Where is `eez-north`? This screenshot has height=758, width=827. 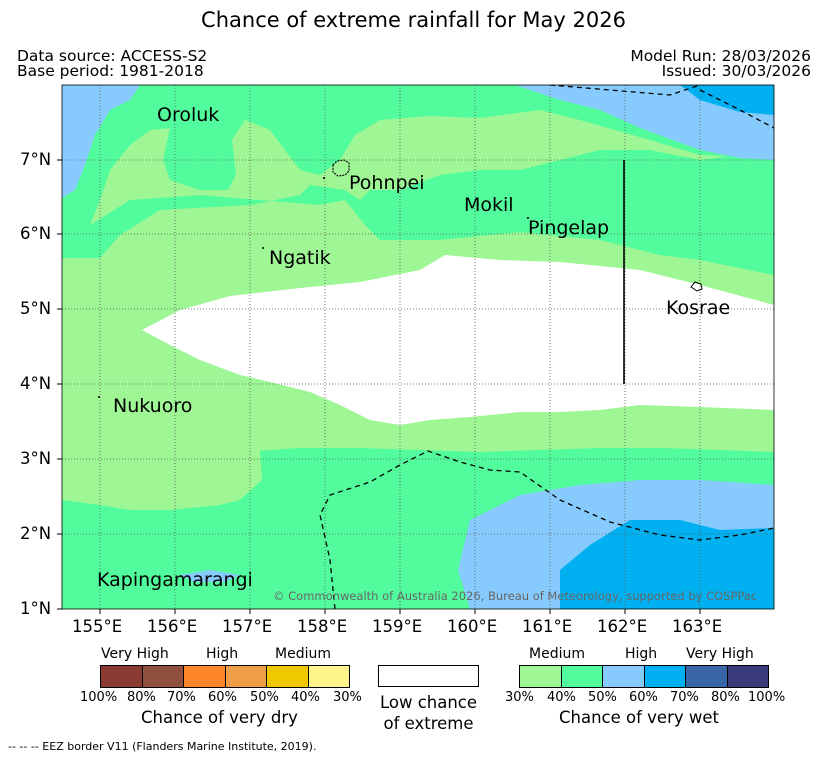
eez-north is located at coordinates (625, 90).